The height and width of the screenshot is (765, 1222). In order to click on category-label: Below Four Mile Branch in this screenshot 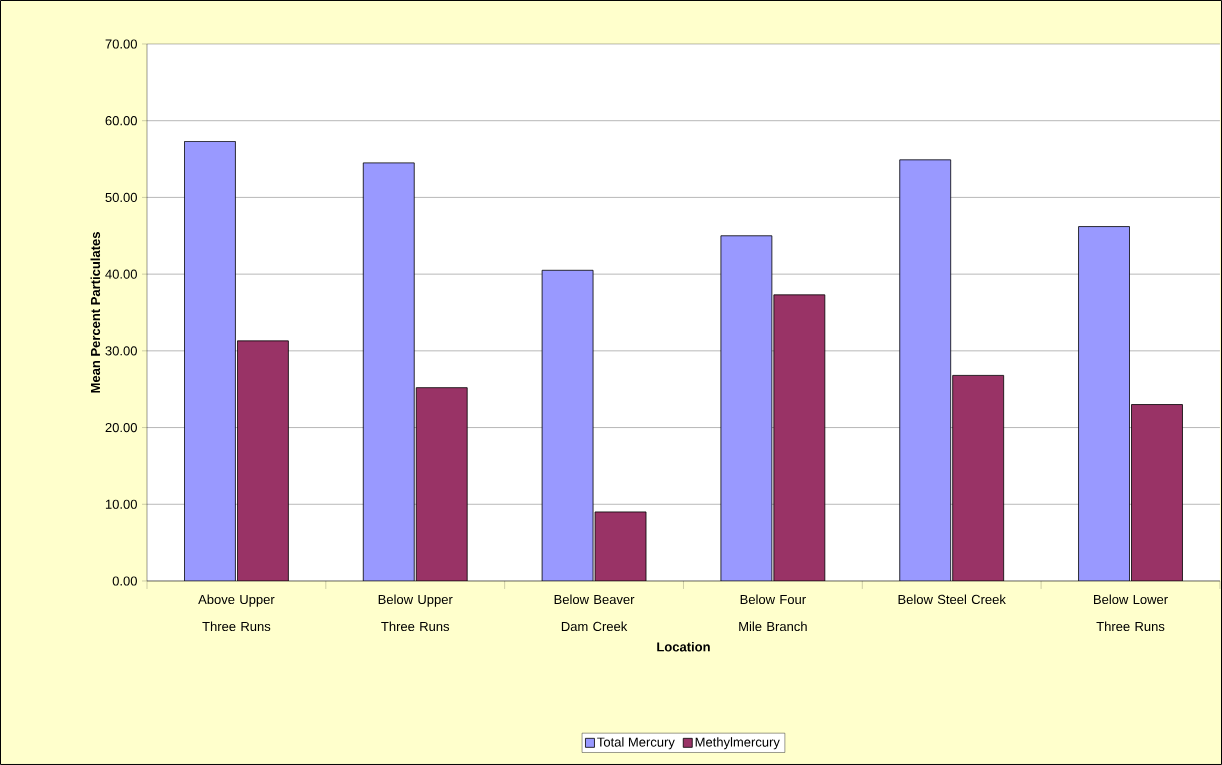, I will do `click(773, 613)`.